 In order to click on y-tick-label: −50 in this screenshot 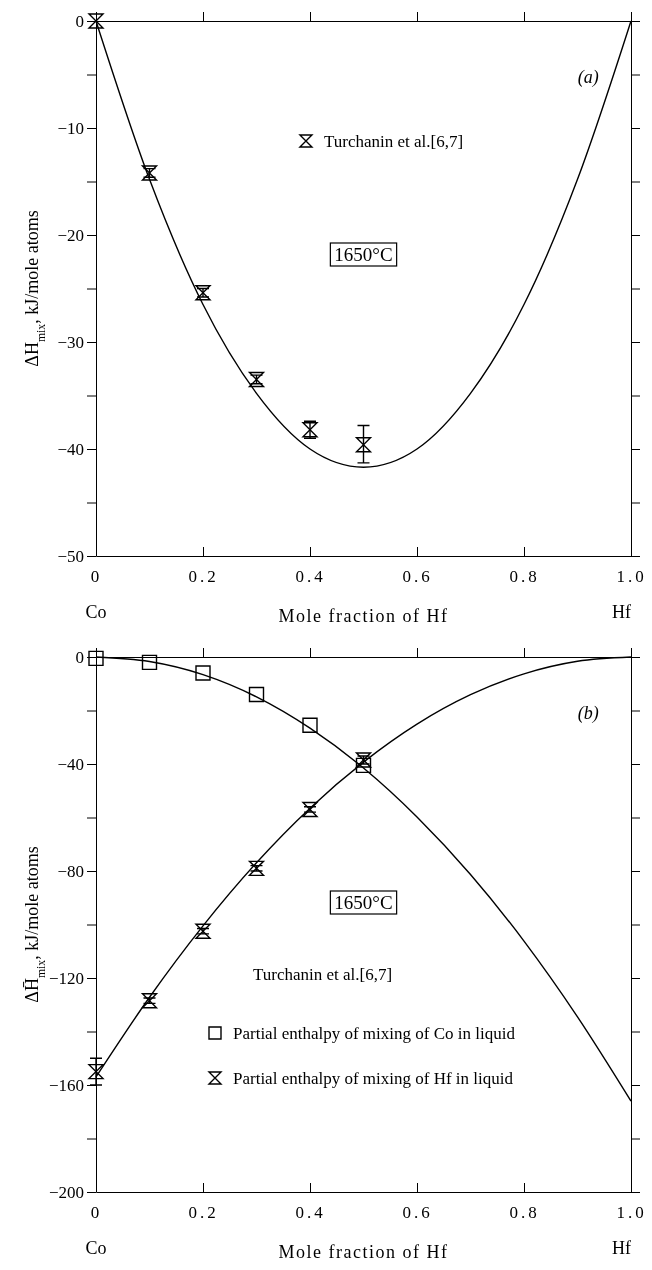, I will do `click(70, 556)`.